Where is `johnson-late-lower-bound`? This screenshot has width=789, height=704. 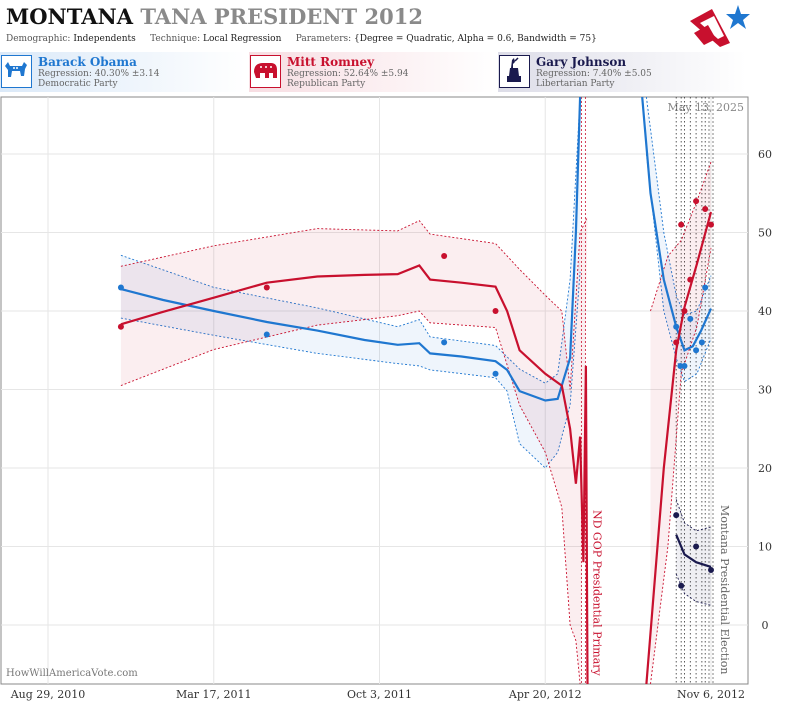 johnson-late-lower-bound is located at coordinates (693, 589).